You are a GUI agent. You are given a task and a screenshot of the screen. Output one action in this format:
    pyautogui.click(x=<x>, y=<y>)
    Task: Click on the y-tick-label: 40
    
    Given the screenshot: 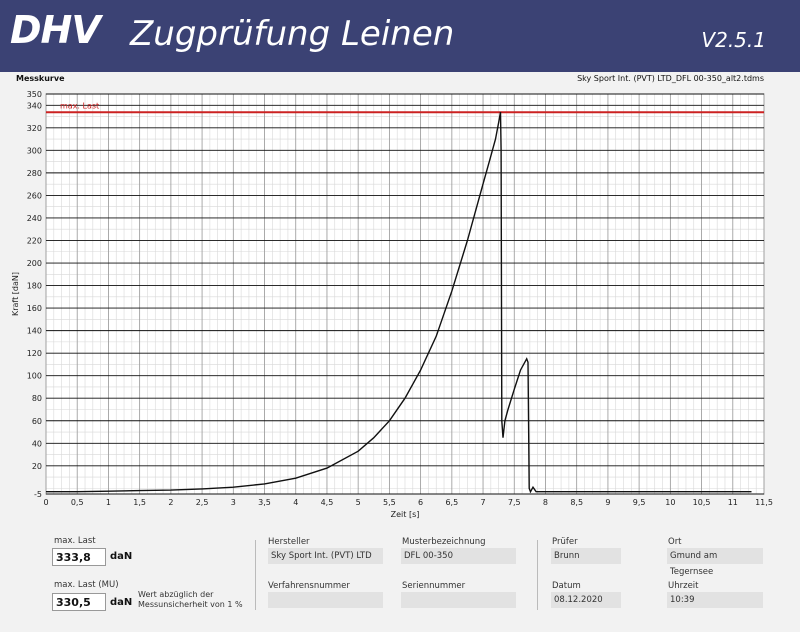 What is the action you would take?
    pyautogui.click(x=37, y=443)
    